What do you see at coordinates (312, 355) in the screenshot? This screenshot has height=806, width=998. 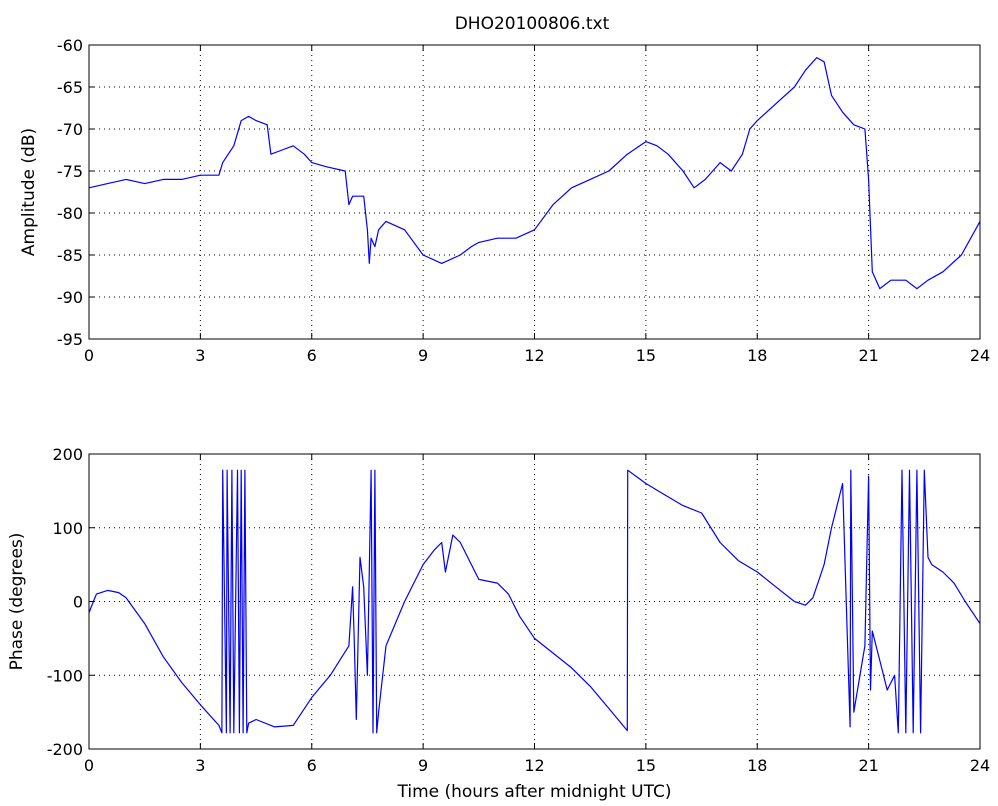 I see `amplitude-xtick-label-2: 6` at bounding box center [312, 355].